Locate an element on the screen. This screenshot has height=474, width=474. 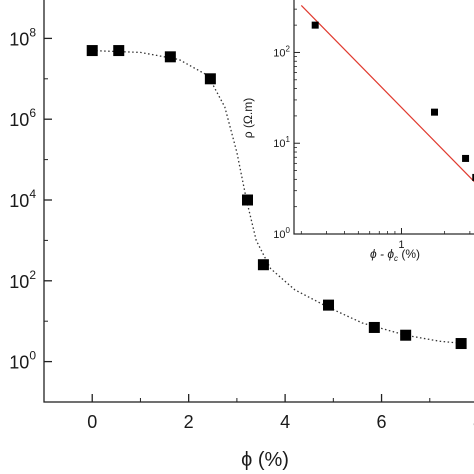
inset-y-tick-exp: 2 is located at coordinates (288, 48).